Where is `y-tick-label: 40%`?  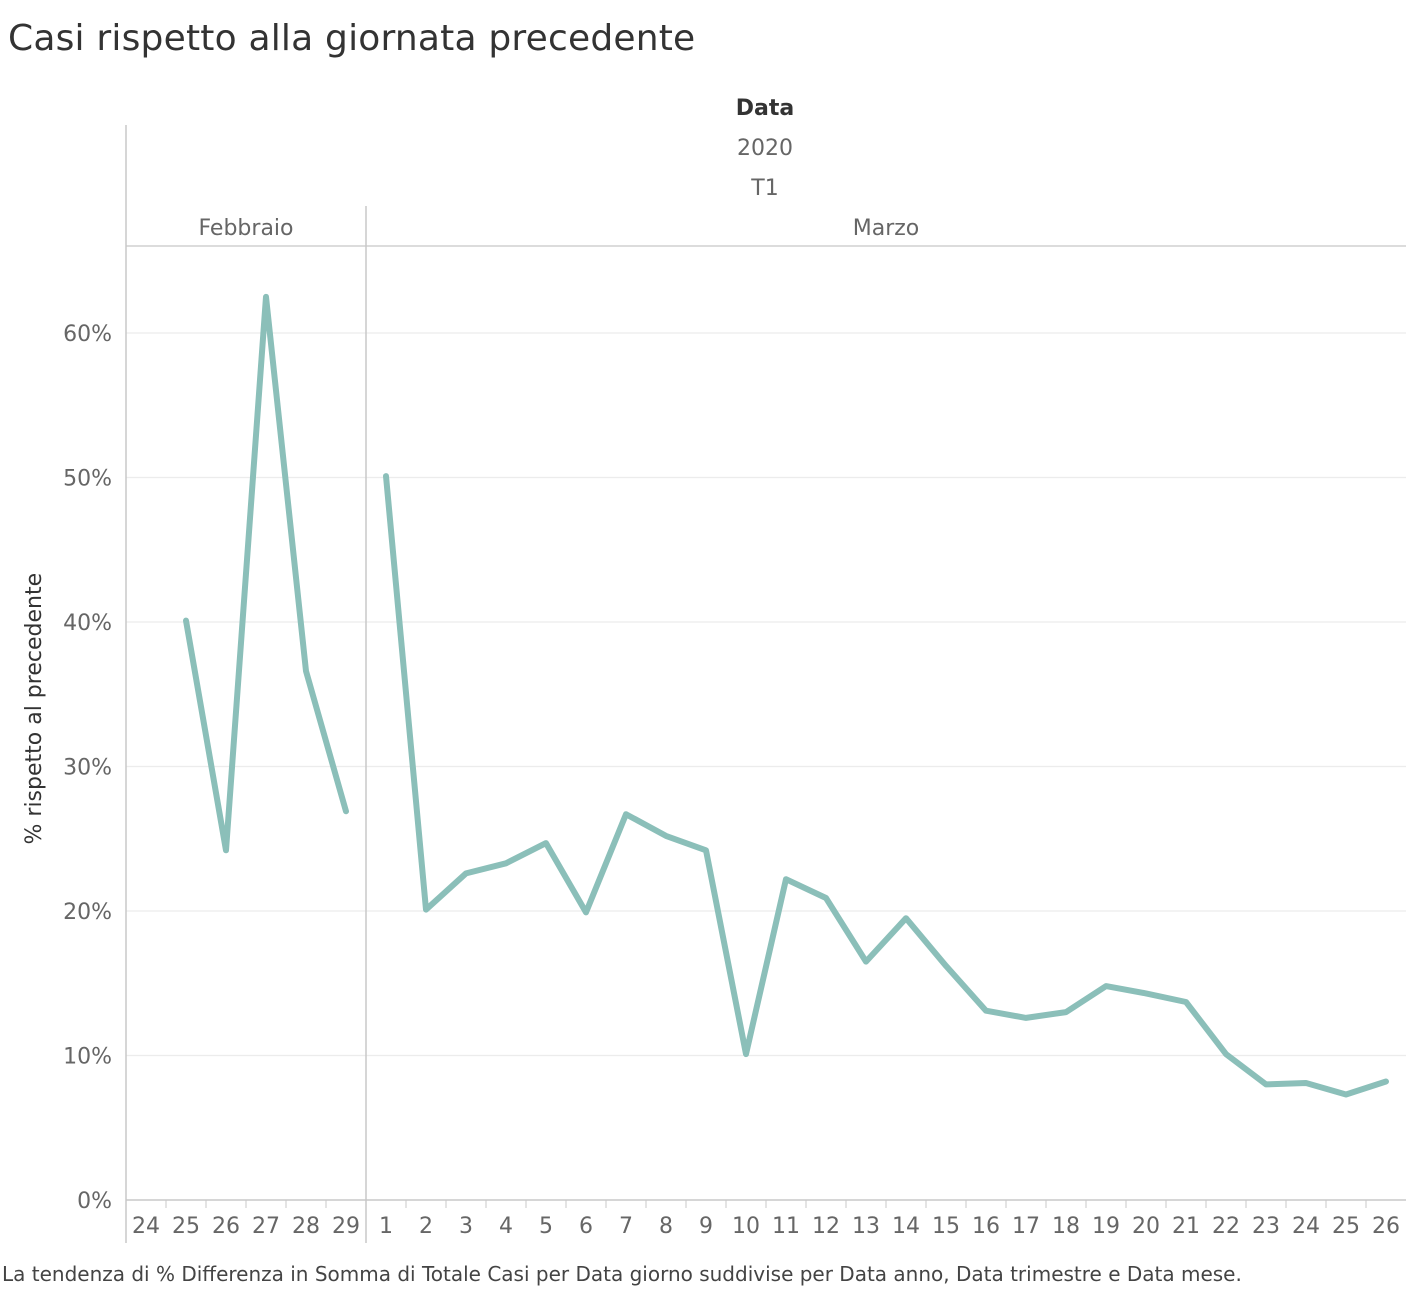
y-tick-label: 40% is located at coordinates (87, 623).